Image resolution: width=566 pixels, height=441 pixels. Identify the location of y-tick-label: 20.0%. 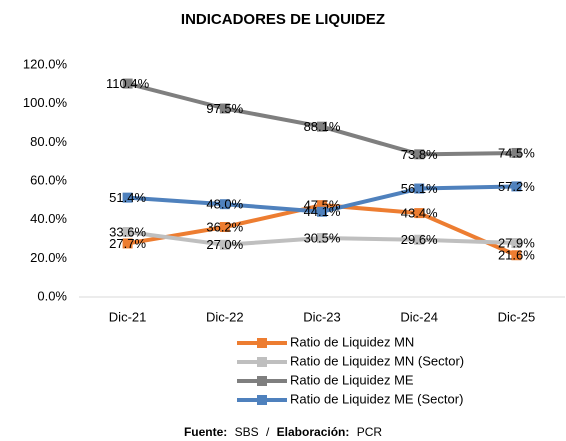
(48, 257).